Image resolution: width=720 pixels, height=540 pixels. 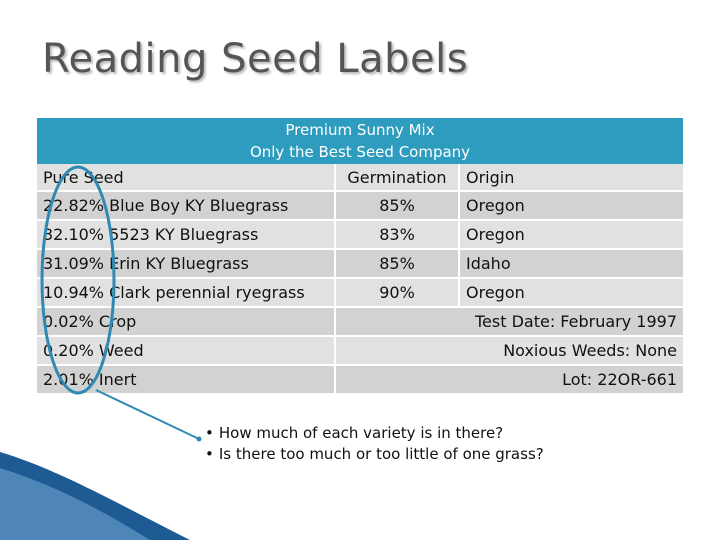 What do you see at coordinates (571, 178) in the screenshot?
I see `column-header-origin: Origin` at bounding box center [571, 178].